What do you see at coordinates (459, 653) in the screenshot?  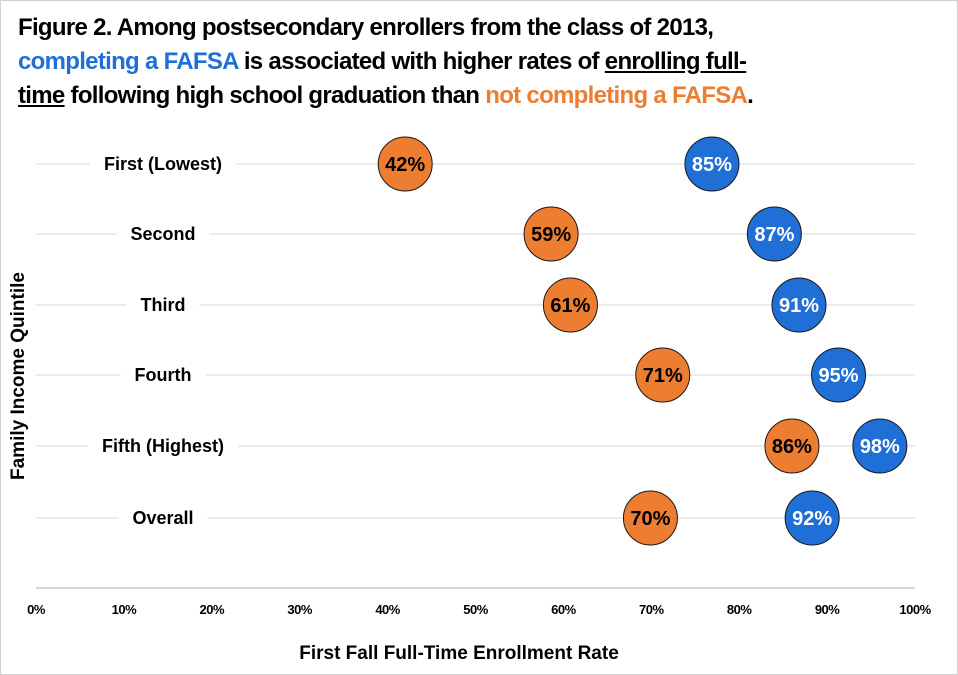 I see `x-axis-label: First Fall Full-Time Enrollment Rate` at bounding box center [459, 653].